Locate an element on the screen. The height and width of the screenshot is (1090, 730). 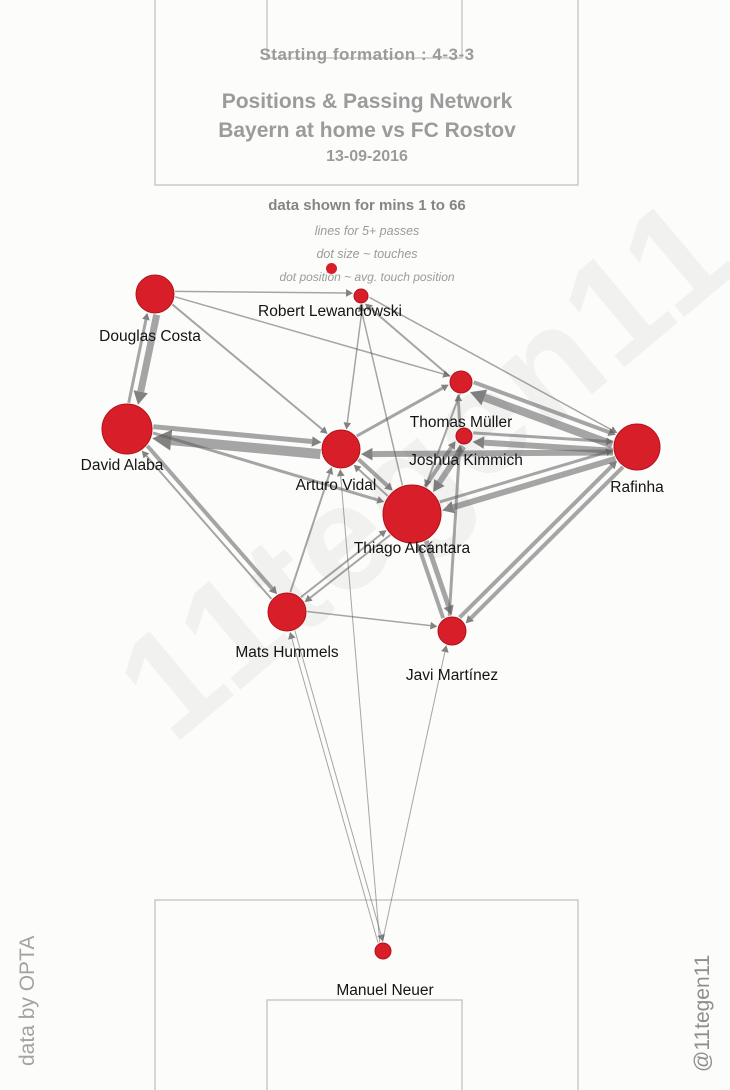
match-date: 13-09-2016 is located at coordinates (367, 156).